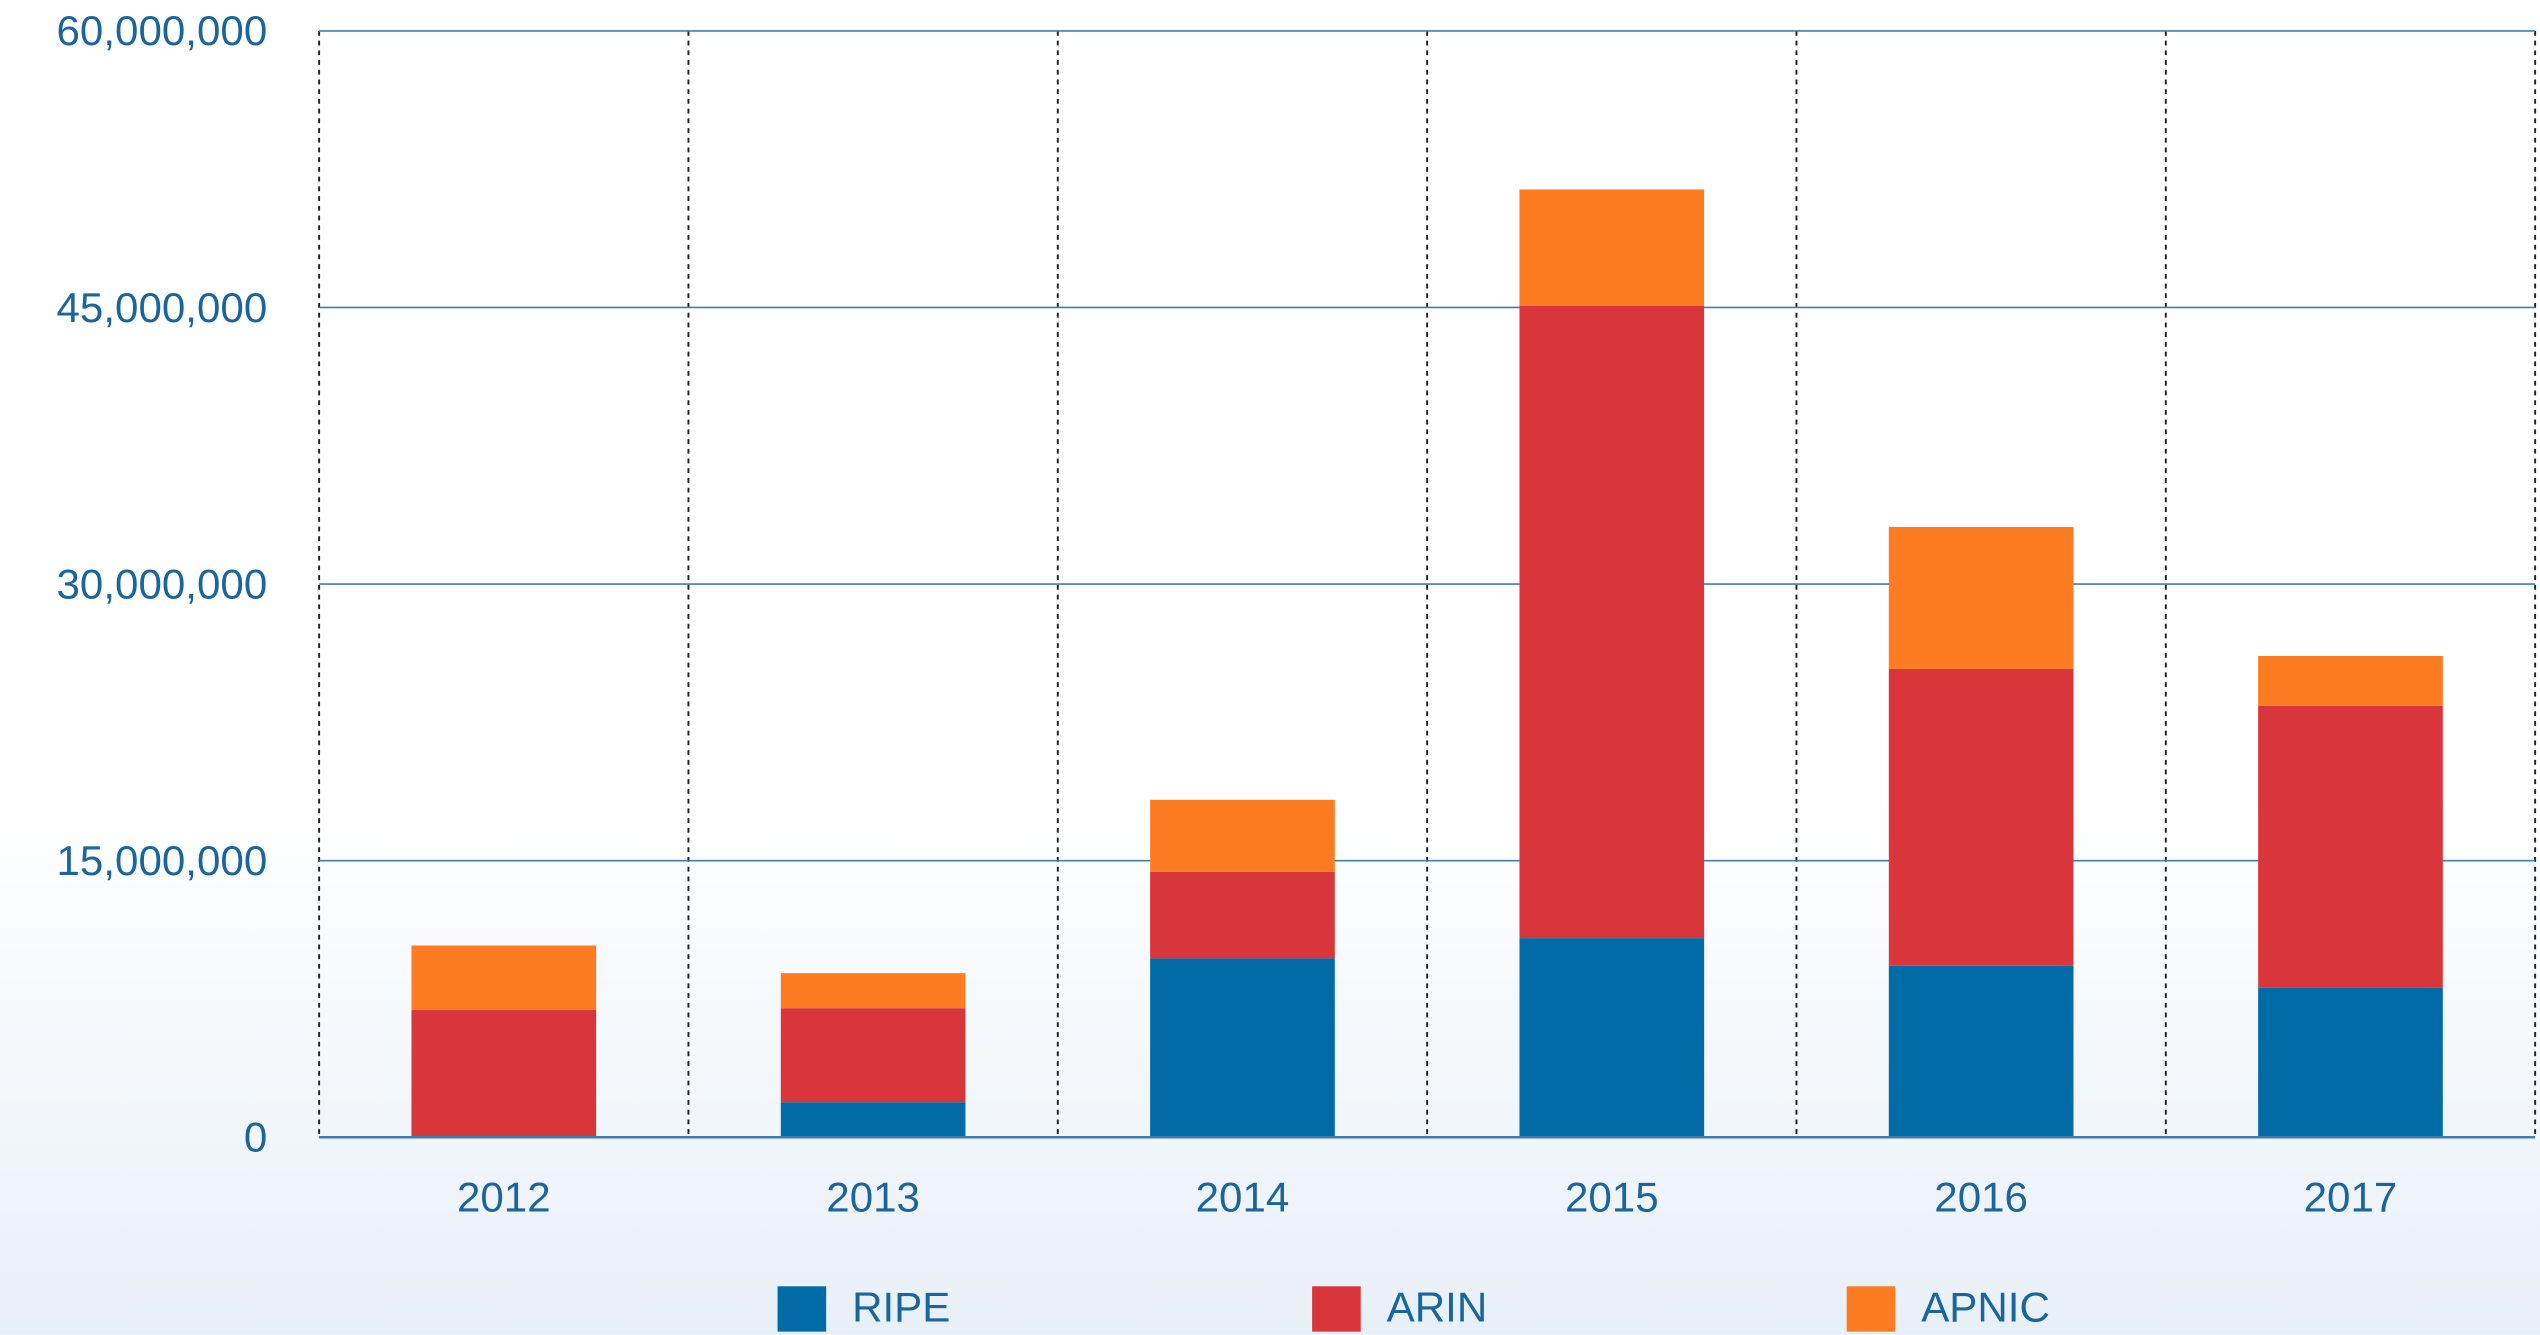  Describe the element at coordinates (255, 1137) in the screenshot. I see `y-tick-label: 0` at that location.